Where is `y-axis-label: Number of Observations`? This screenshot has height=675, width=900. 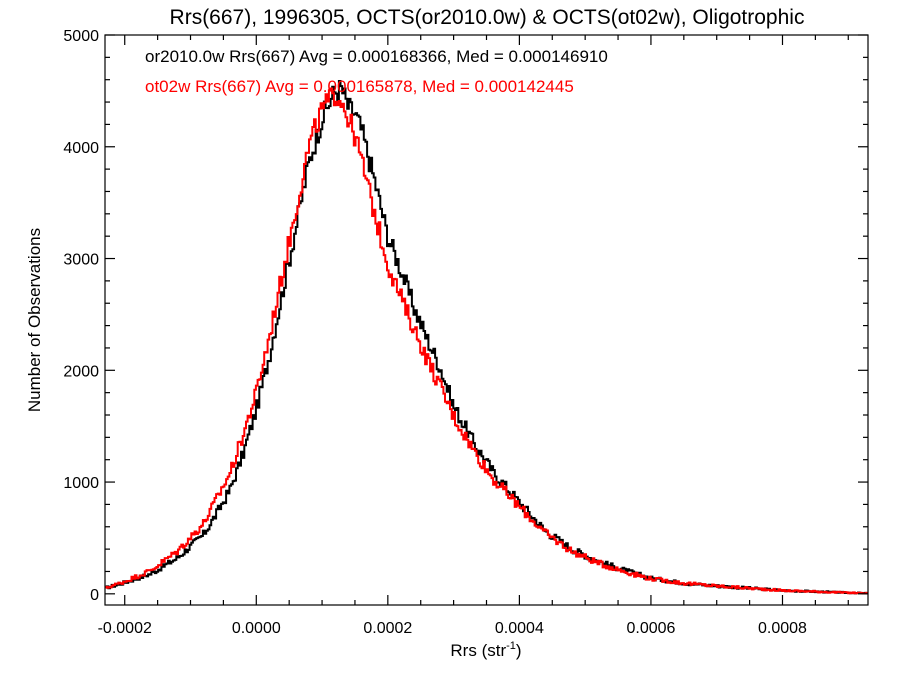
y-axis-label: Number of Observations is located at coordinates (34, 320).